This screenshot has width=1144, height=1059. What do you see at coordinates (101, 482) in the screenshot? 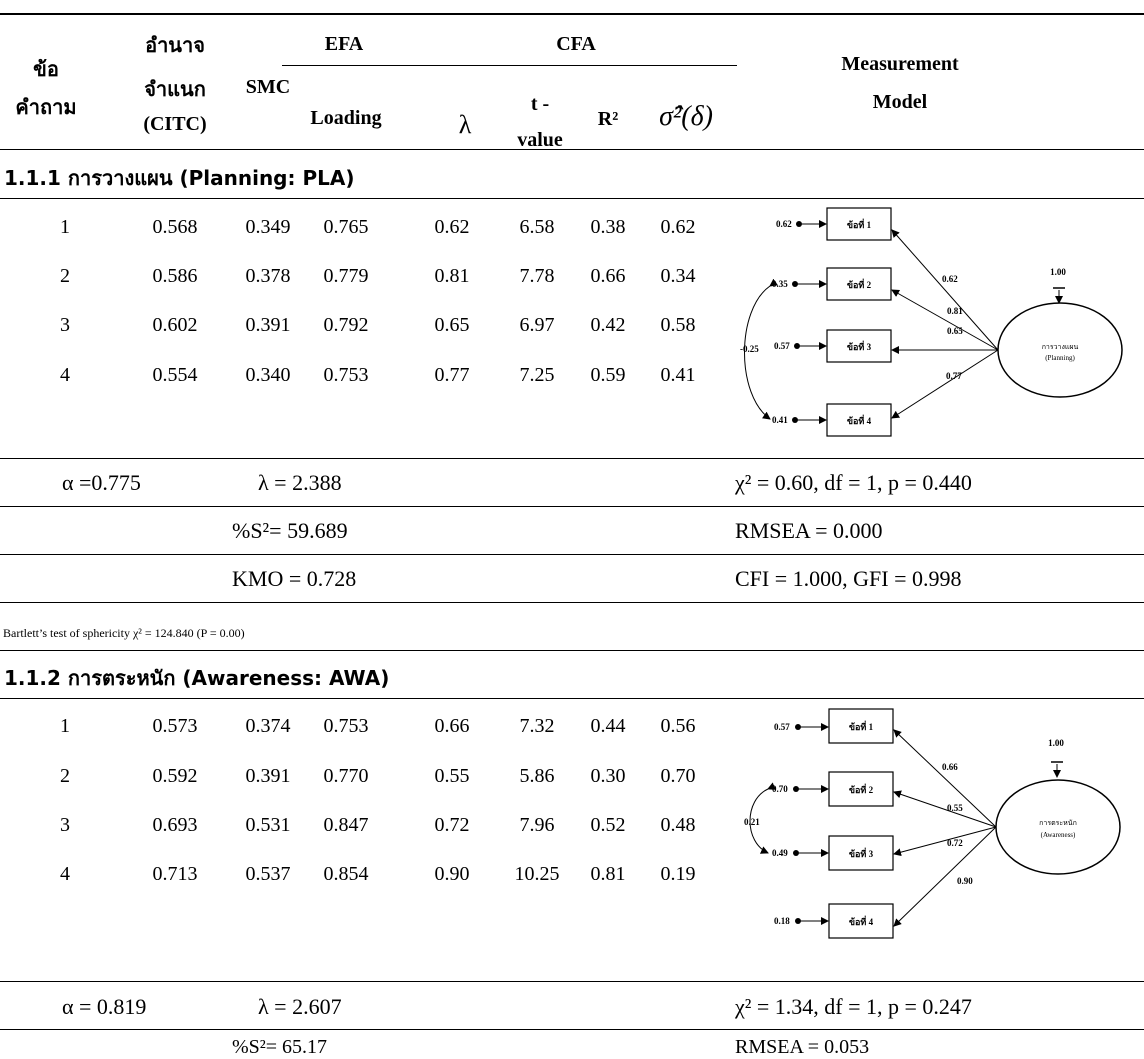
I see `s1-alpha: α =0.775` at bounding box center [101, 482].